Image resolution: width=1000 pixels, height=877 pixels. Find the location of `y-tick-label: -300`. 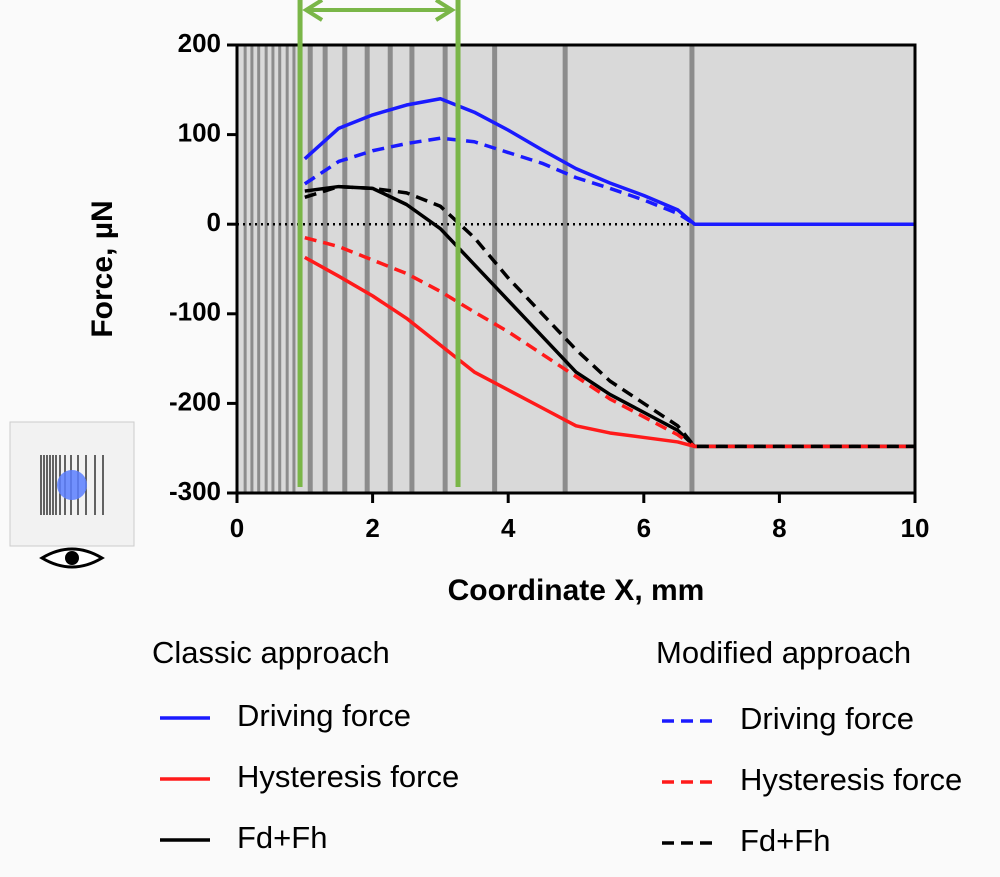

y-tick-label: -300 is located at coordinates (195, 491).